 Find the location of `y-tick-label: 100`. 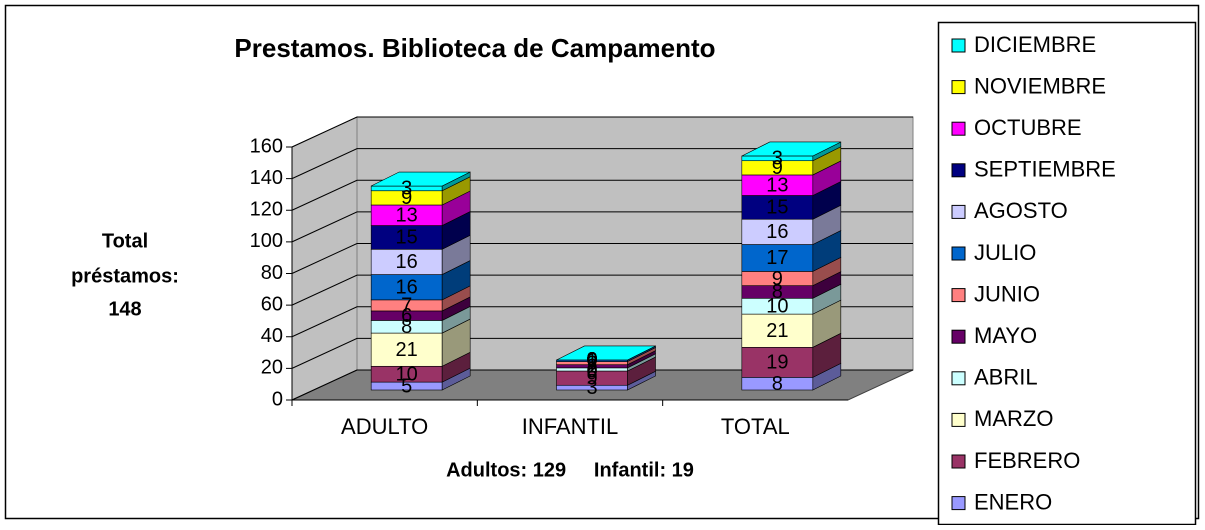

y-tick-label: 100 is located at coordinates (266, 241).